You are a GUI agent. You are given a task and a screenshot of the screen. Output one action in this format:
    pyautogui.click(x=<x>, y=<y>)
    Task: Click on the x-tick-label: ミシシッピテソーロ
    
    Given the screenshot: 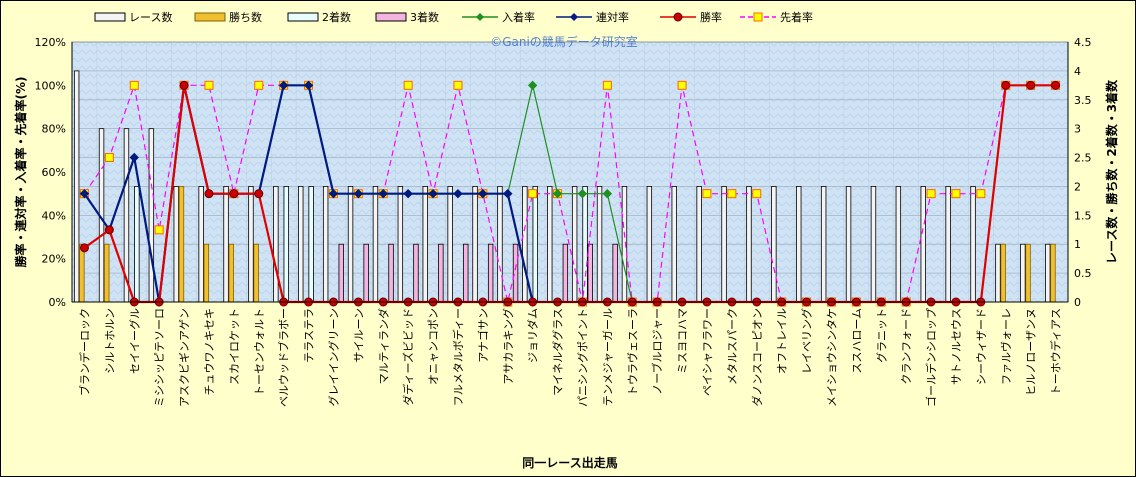 What is the action you would take?
    pyautogui.click(x=159, y=357)
    